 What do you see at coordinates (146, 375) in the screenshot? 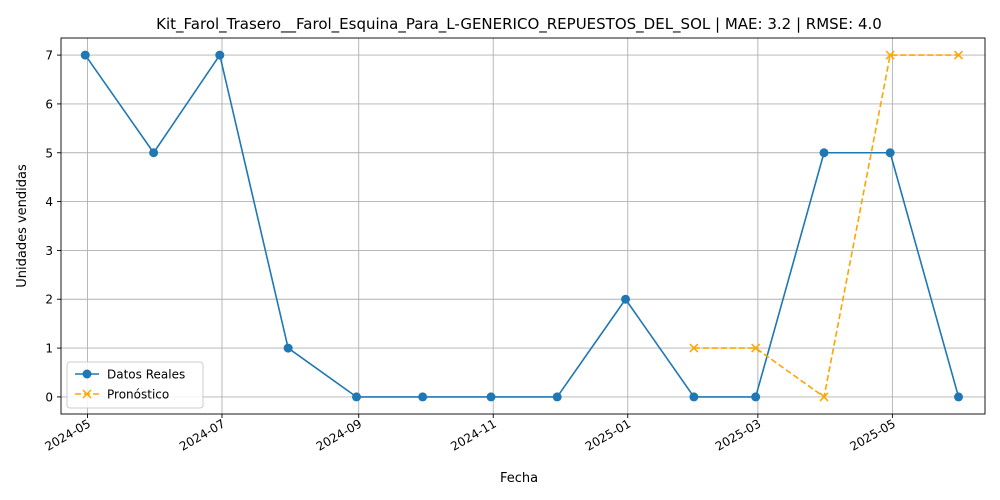
I see `legend-label: Datos Reales` at bounding box center [146, 375].